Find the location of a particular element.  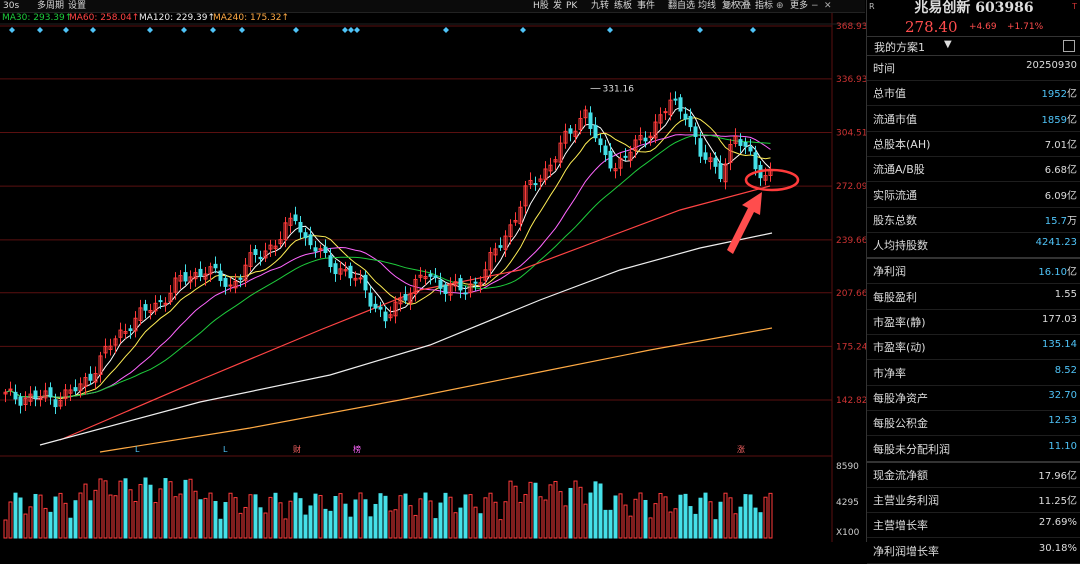

multi-period-button: 多周期 is located at coordinates (51, 6).